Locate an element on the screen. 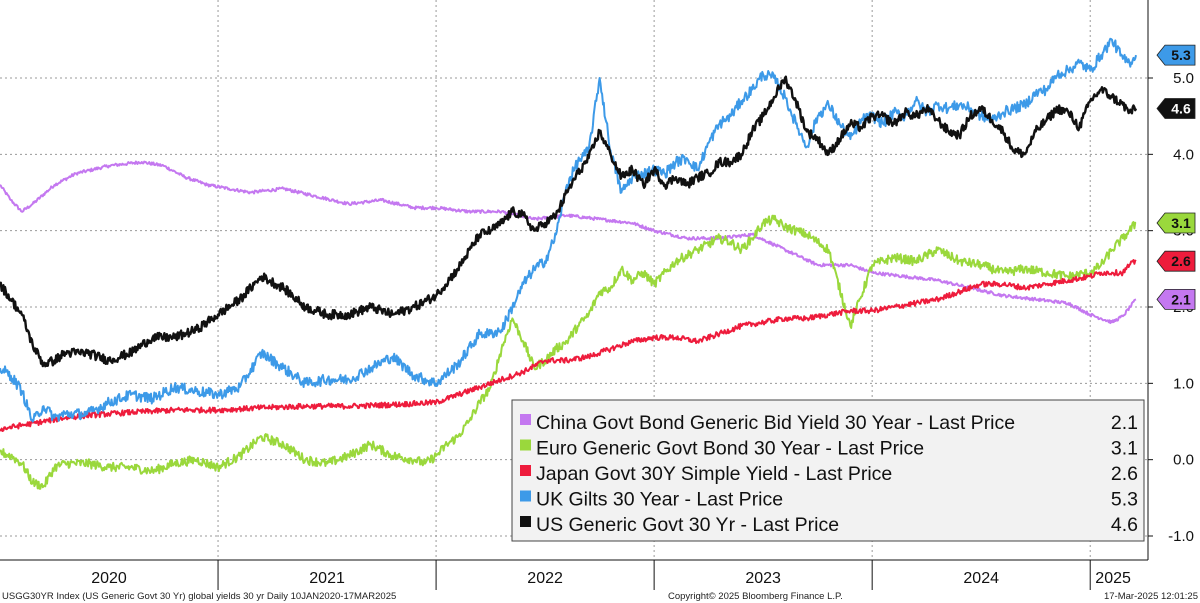 This screenshot has width=1200, height=603. badge-value: 2.6 is located at coordinates (1181, 261).